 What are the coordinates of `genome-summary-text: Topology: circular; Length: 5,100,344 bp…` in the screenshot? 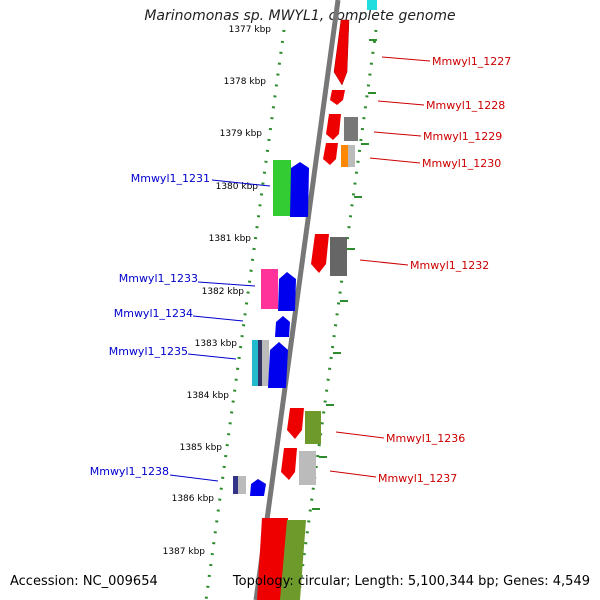 It's located at (411, 581).